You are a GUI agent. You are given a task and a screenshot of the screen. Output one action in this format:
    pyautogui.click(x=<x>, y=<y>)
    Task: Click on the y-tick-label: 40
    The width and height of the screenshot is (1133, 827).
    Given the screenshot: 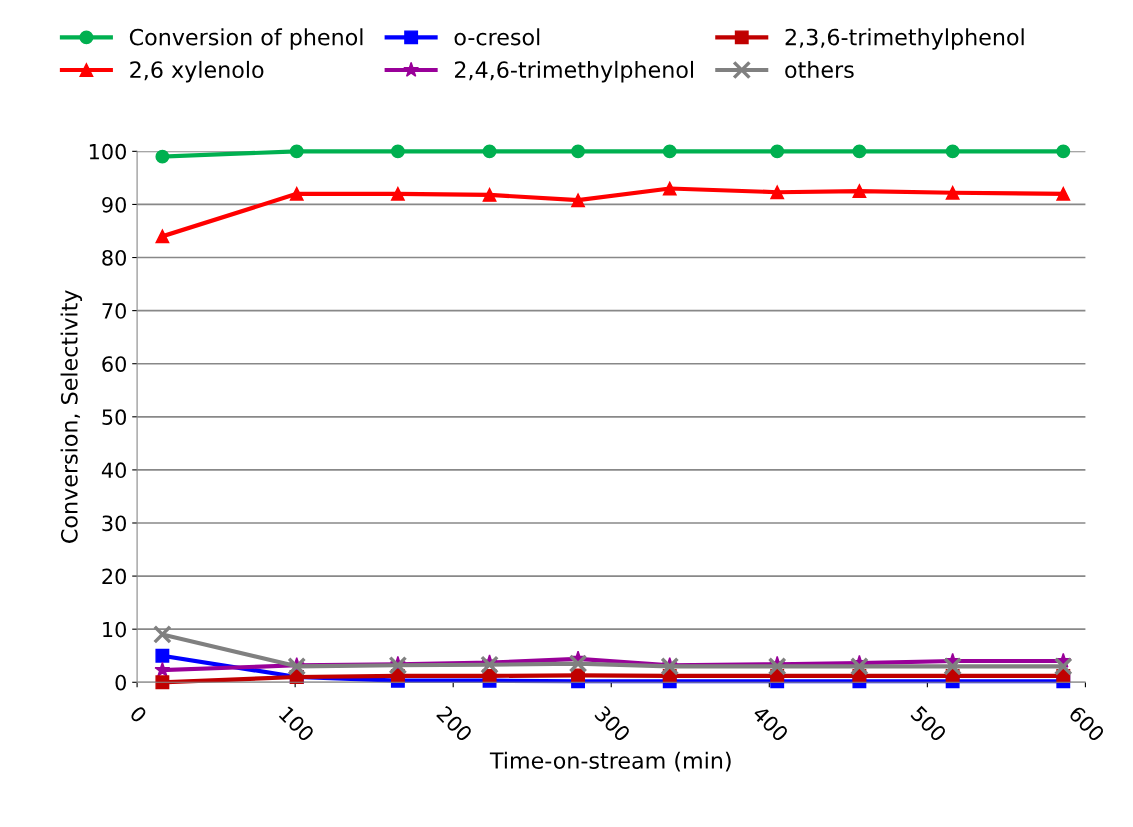 What is the action you would take?
    pyautogui.click(x=113, y=470)
    